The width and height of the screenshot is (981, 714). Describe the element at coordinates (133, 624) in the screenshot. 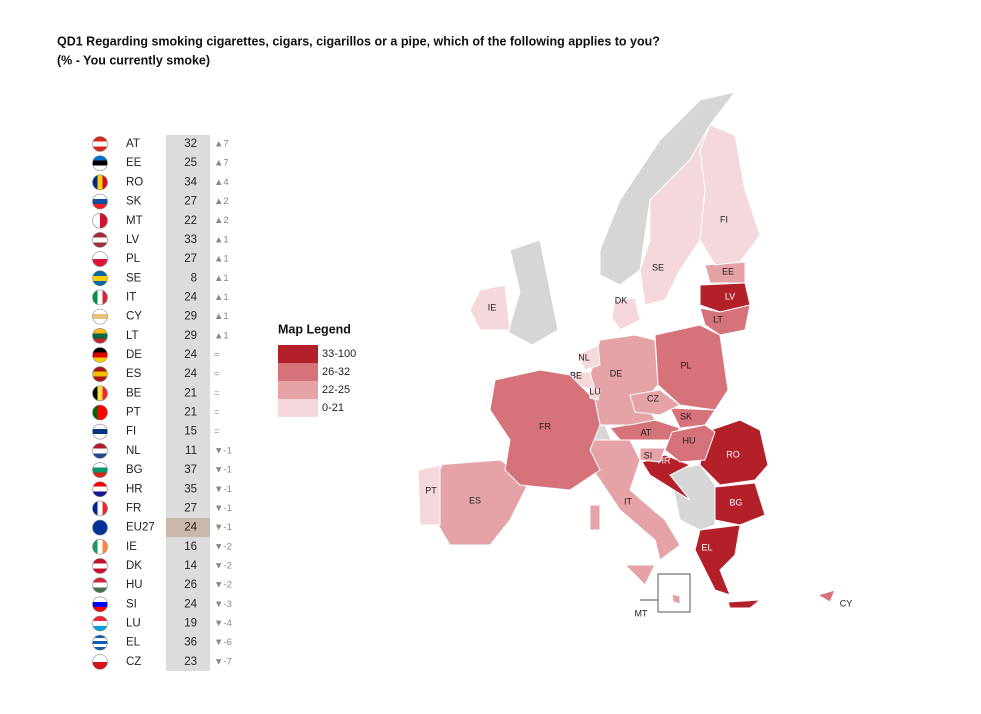

I see `country-code: LU` at that location.